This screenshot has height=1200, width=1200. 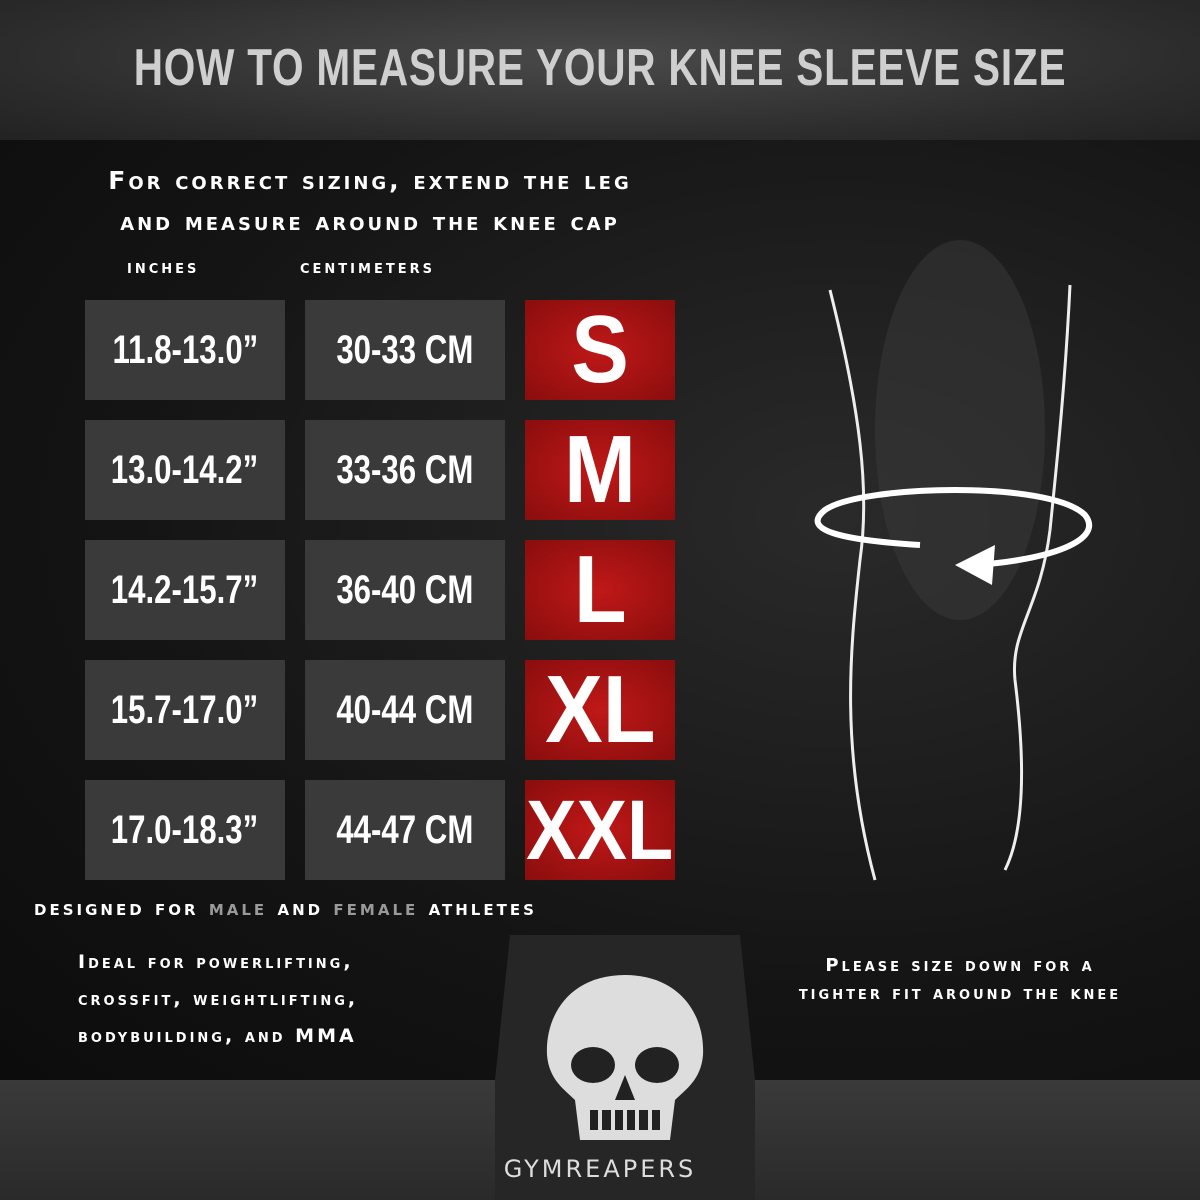 I want to click on header-band, so click(x=600, y=70).